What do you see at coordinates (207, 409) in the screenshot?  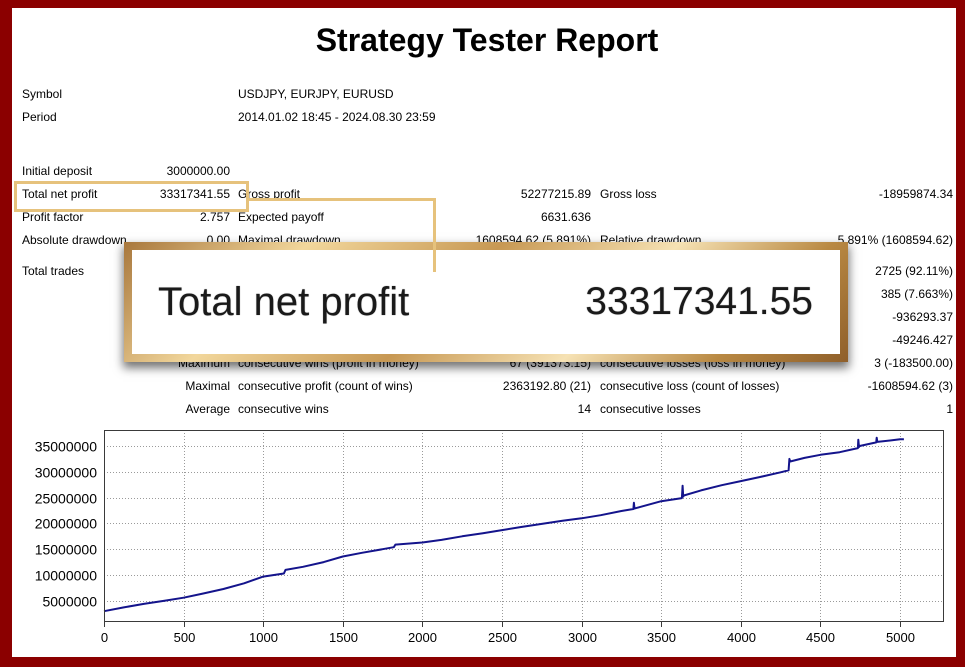 I see `stat-label: Average` at bounding box center [207, 409].